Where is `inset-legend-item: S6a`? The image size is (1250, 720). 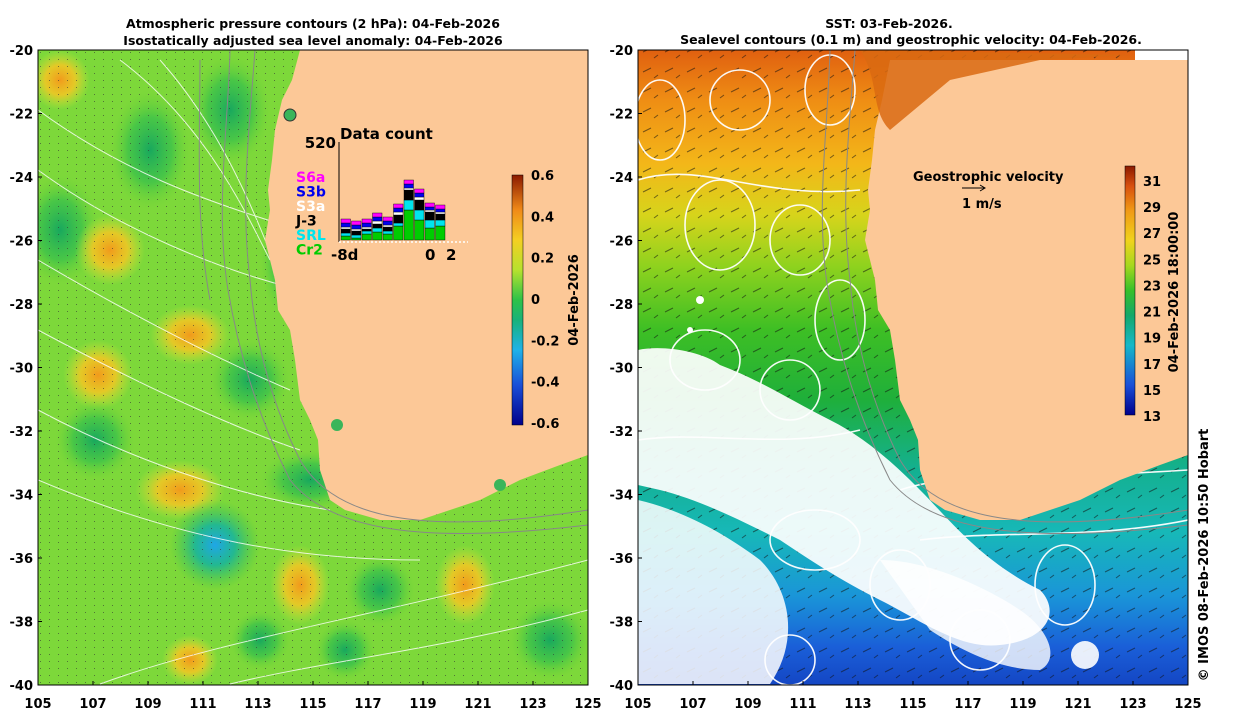 inset-legend-item: S6a is located at coordinates (310, 178).